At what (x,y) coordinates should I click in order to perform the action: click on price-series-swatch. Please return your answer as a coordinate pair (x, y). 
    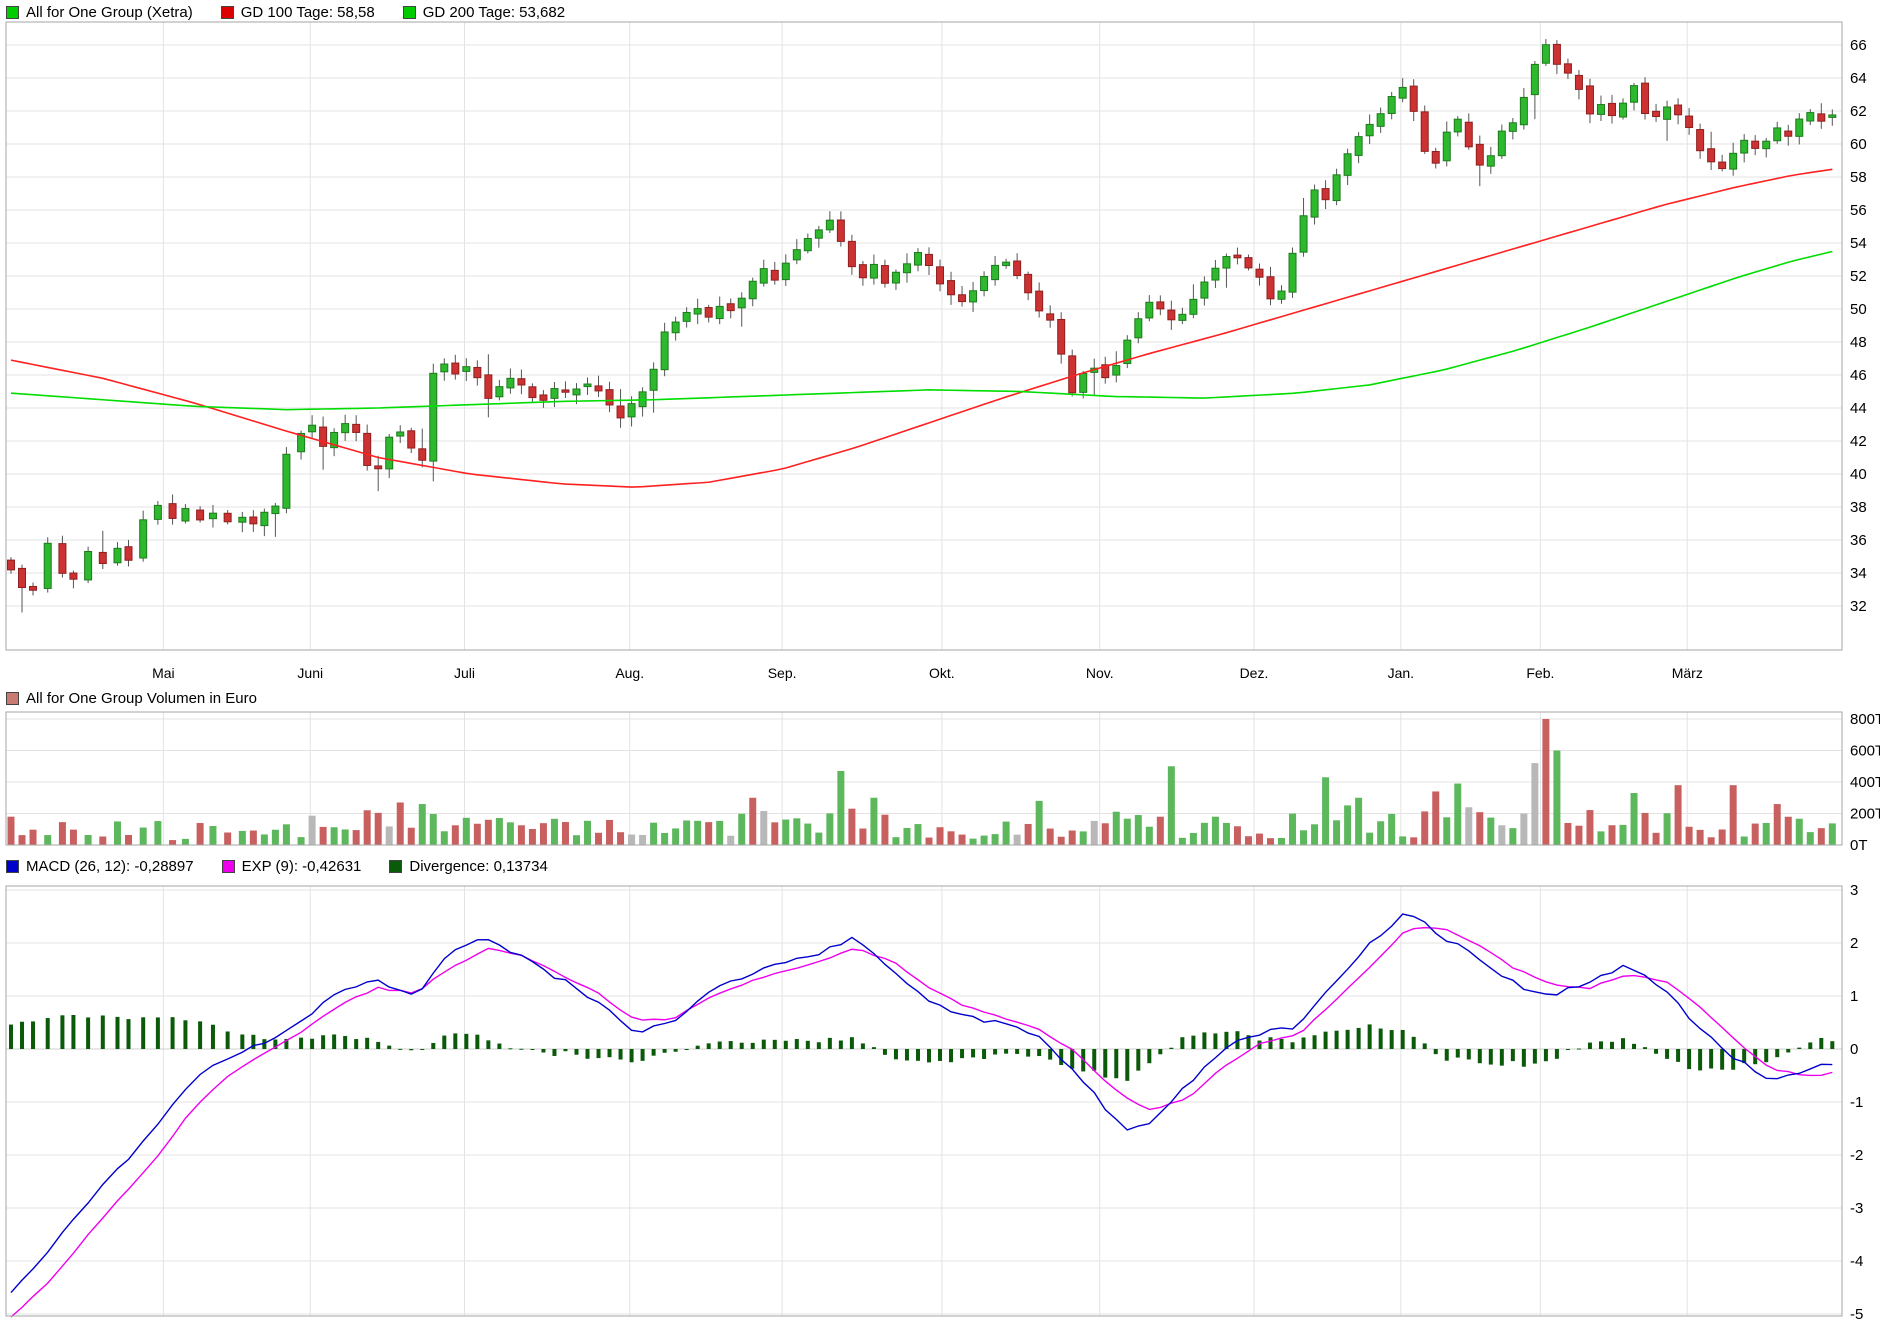
    Looking at the image, I should click on (12, 12).